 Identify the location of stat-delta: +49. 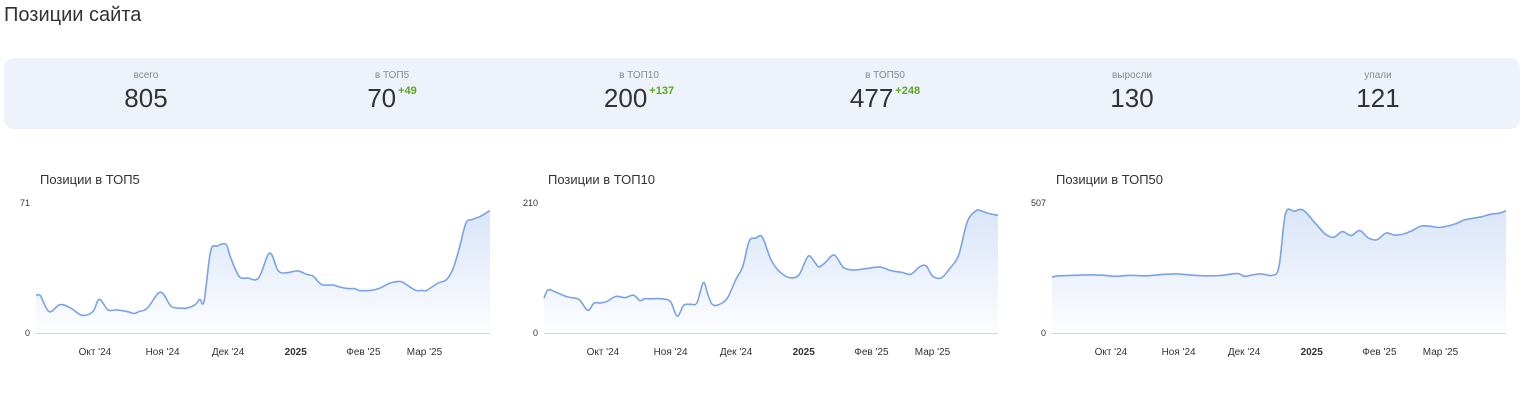
(407, 91).